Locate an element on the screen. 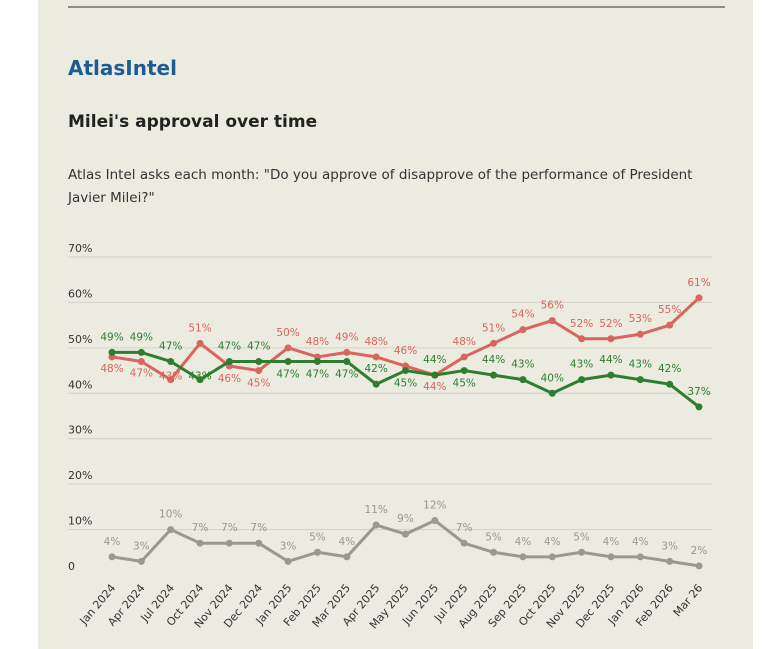 The width and height of the screenshot is (763, 649). chart-title: Milei's approval over time is located at coordinates (193, 122).